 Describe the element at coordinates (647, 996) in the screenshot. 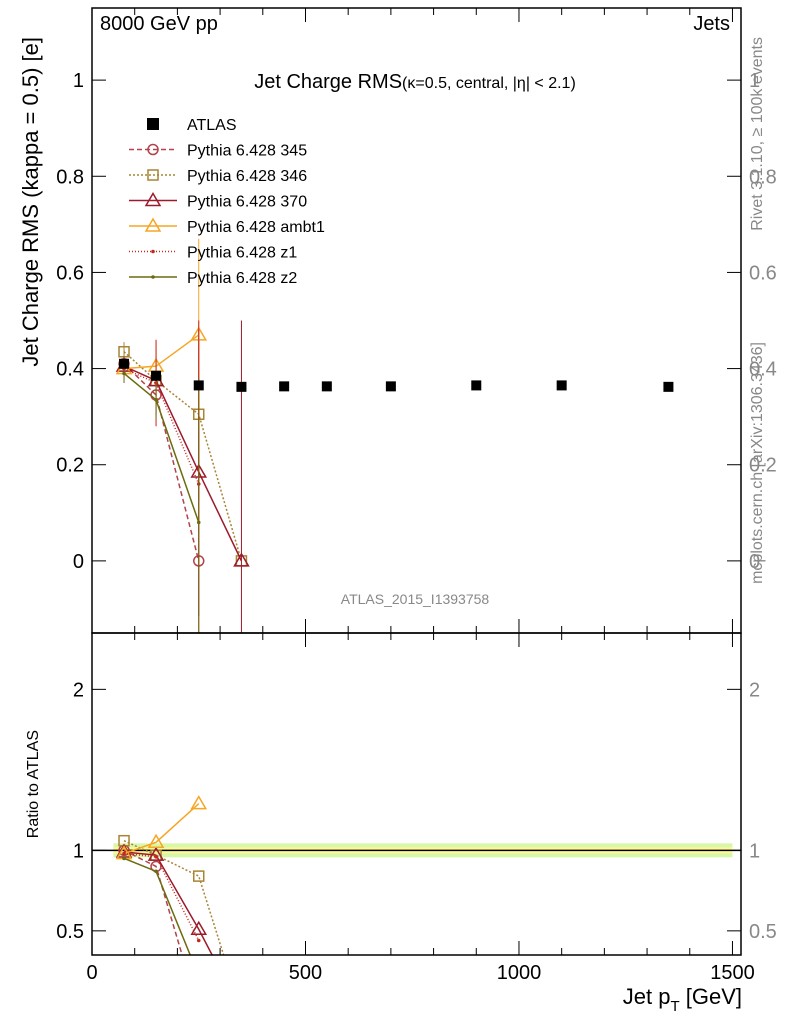

I see `x-axis-label-main: Jet p` at that location.